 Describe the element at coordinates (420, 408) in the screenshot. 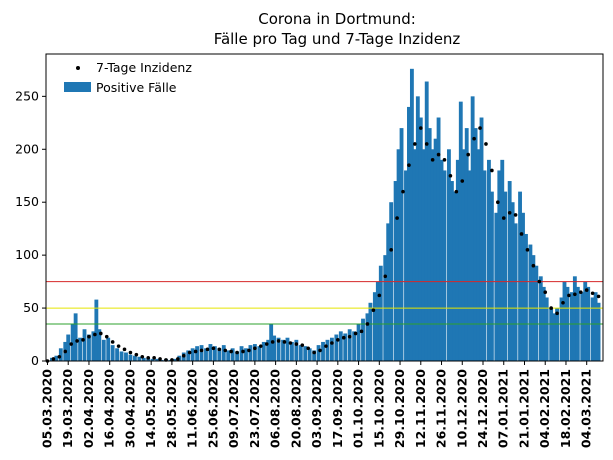

I see `x-tick-label: 12.11.2020` at that location.